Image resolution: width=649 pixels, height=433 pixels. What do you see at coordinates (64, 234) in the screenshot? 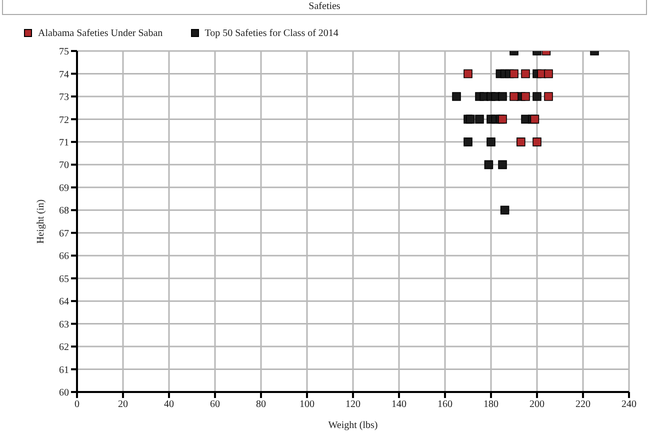
I see `y-tick-label: 67` at bounding box center [64, 234].